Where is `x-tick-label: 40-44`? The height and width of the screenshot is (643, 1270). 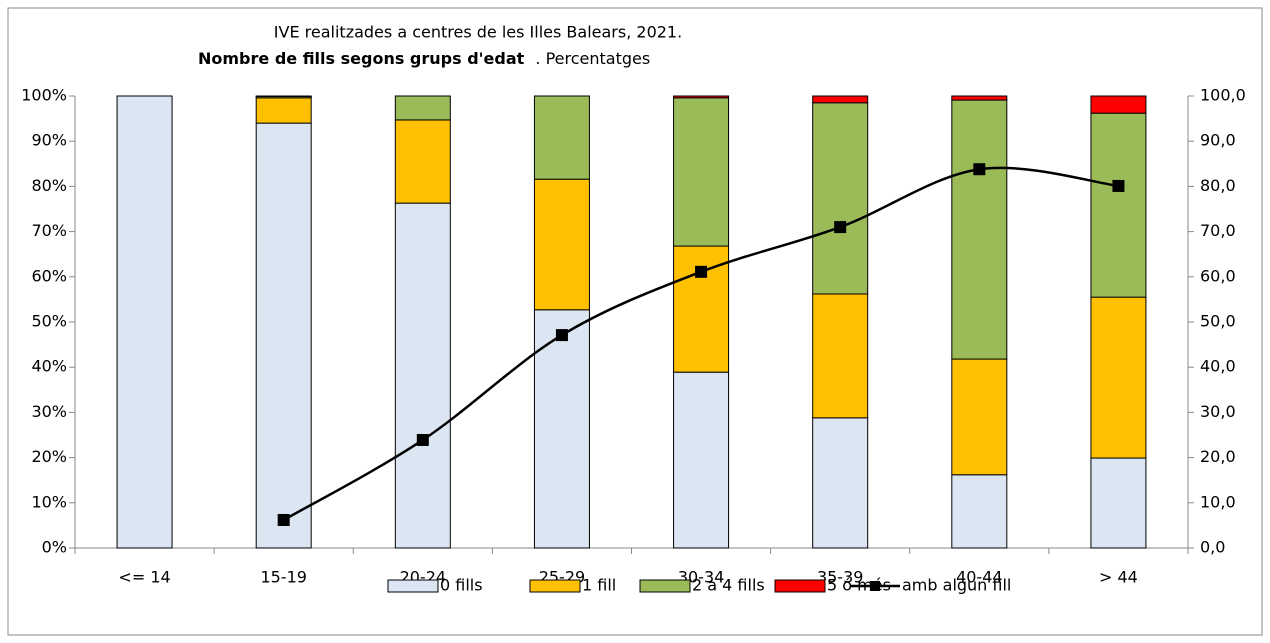
x-tick-label: 40-44 is located at coordinates (979, 577).